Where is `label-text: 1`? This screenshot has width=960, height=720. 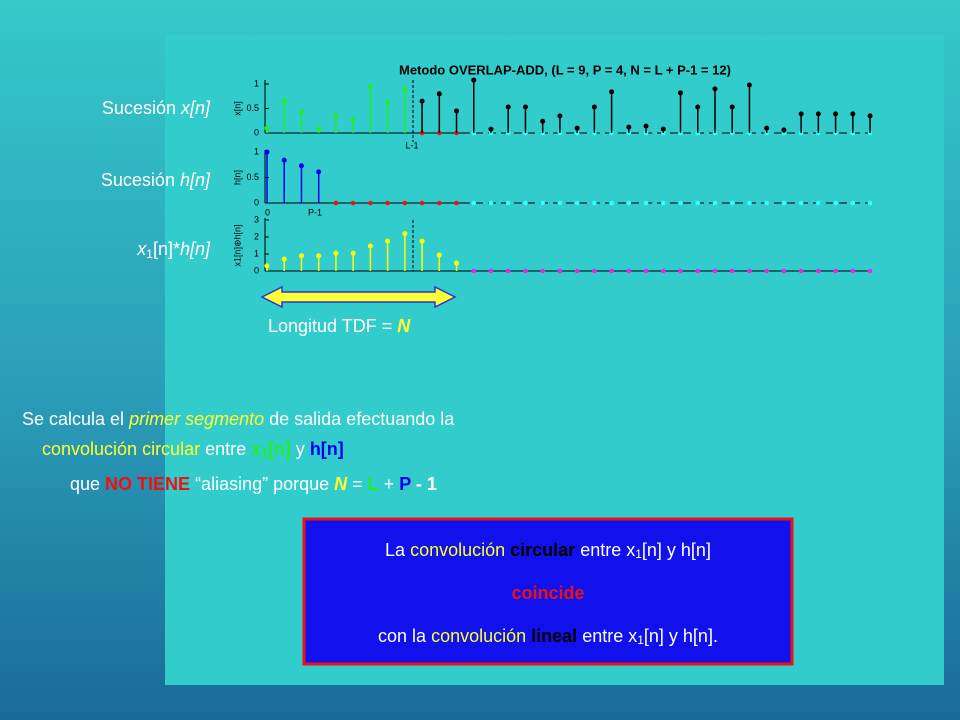 label-text: 1 is located at coordinates (149, 254).